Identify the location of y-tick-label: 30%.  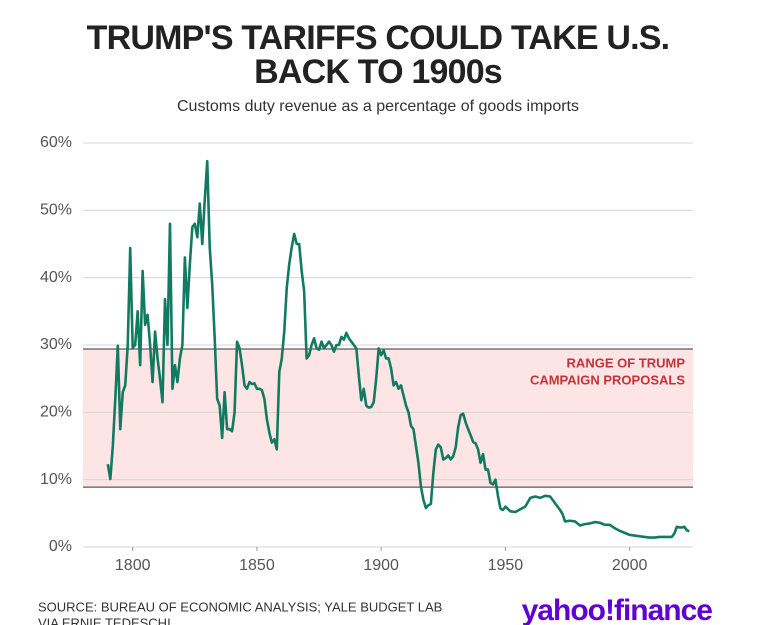
(56, 344).